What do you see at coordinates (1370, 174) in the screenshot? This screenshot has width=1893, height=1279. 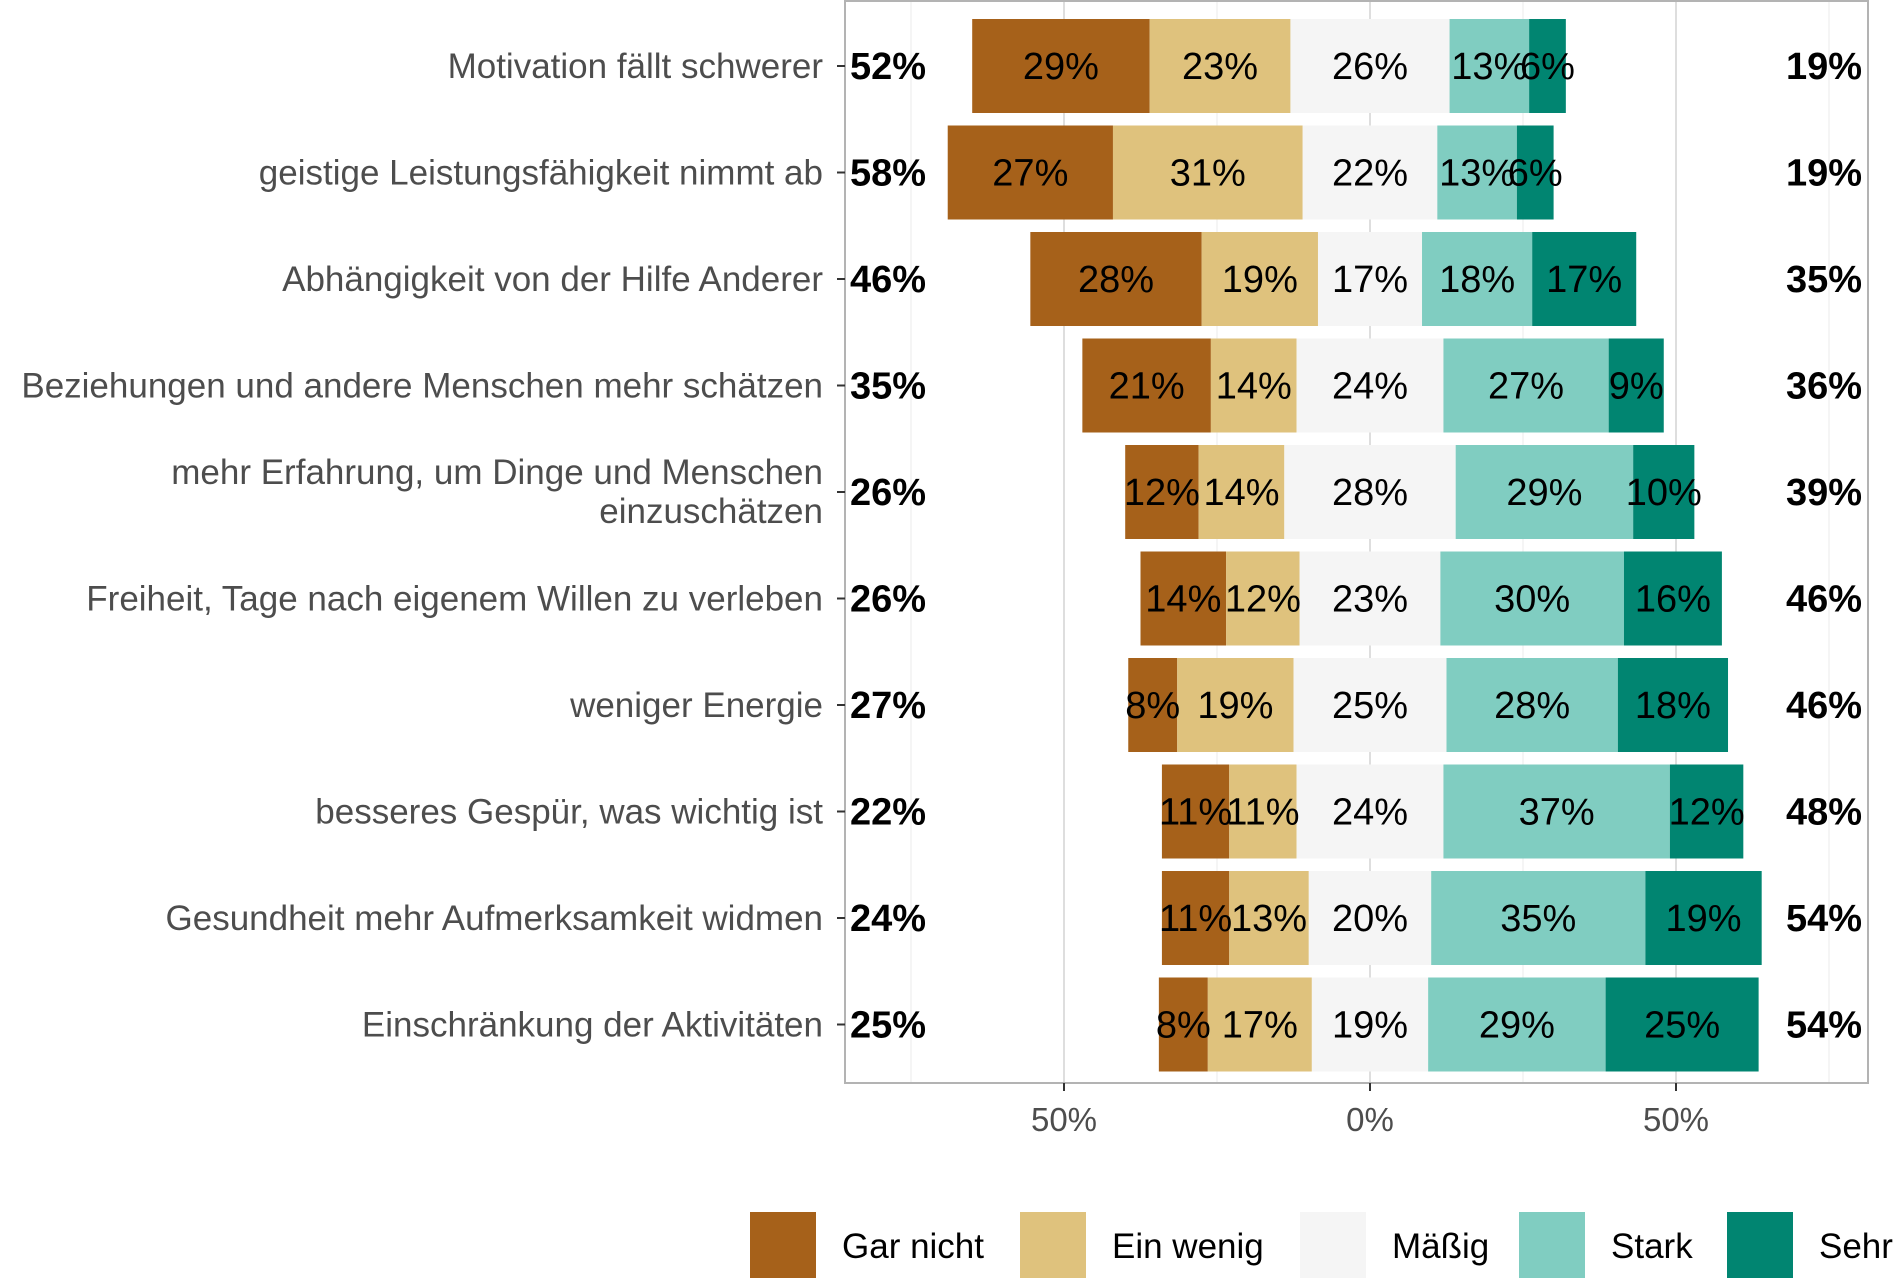 I see `segment-value-label: 22%` at bounding box center [1370, 174].